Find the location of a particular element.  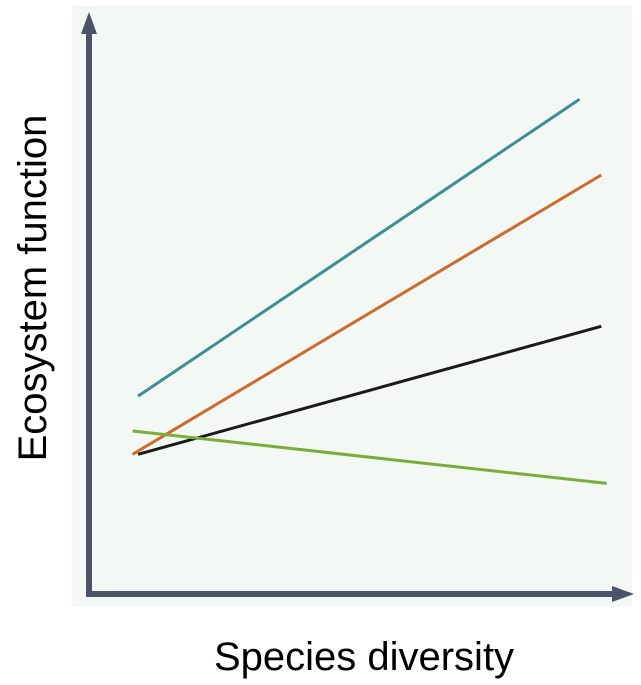

x-axis-title: Species diversity is located at coordinates (364, 657).